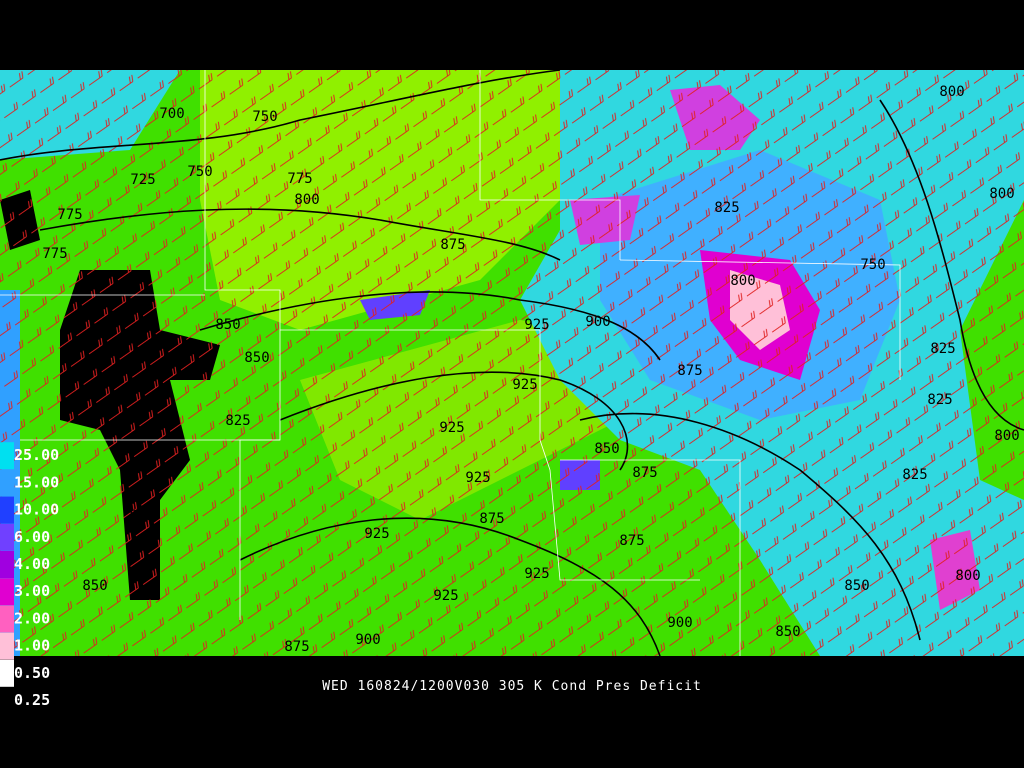 This screenshot has width=1024, height=768. Describe the element at coordinates (36, 482) in the screenshot. I see `legend-label: 15.00` at that location.